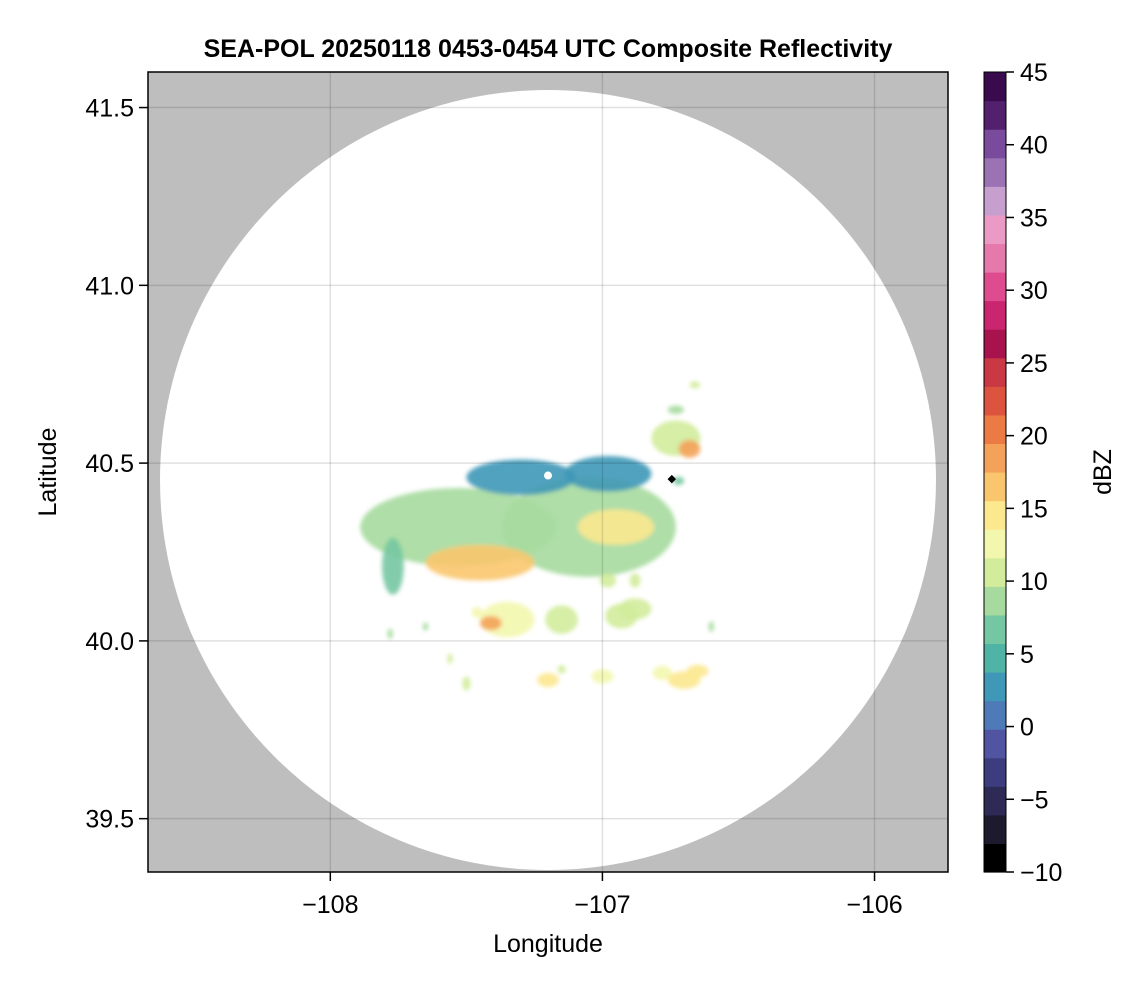  I want to click on y-tick-label: 41.0, so click(109, 286).